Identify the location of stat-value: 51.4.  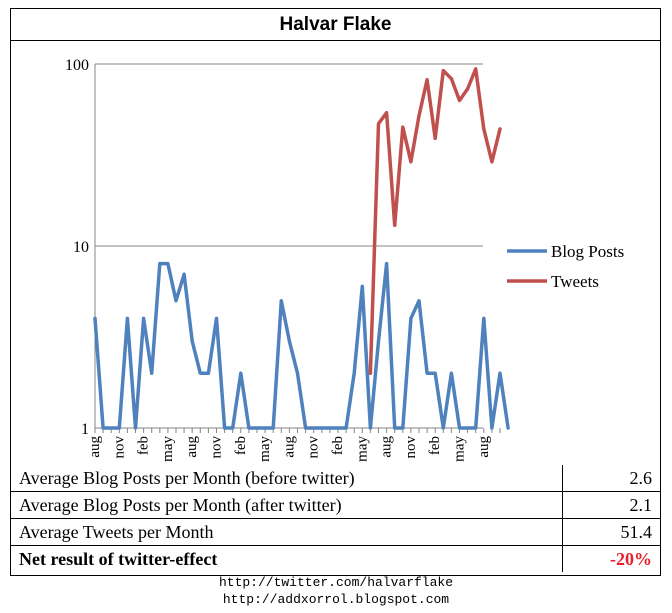
(611, 532).